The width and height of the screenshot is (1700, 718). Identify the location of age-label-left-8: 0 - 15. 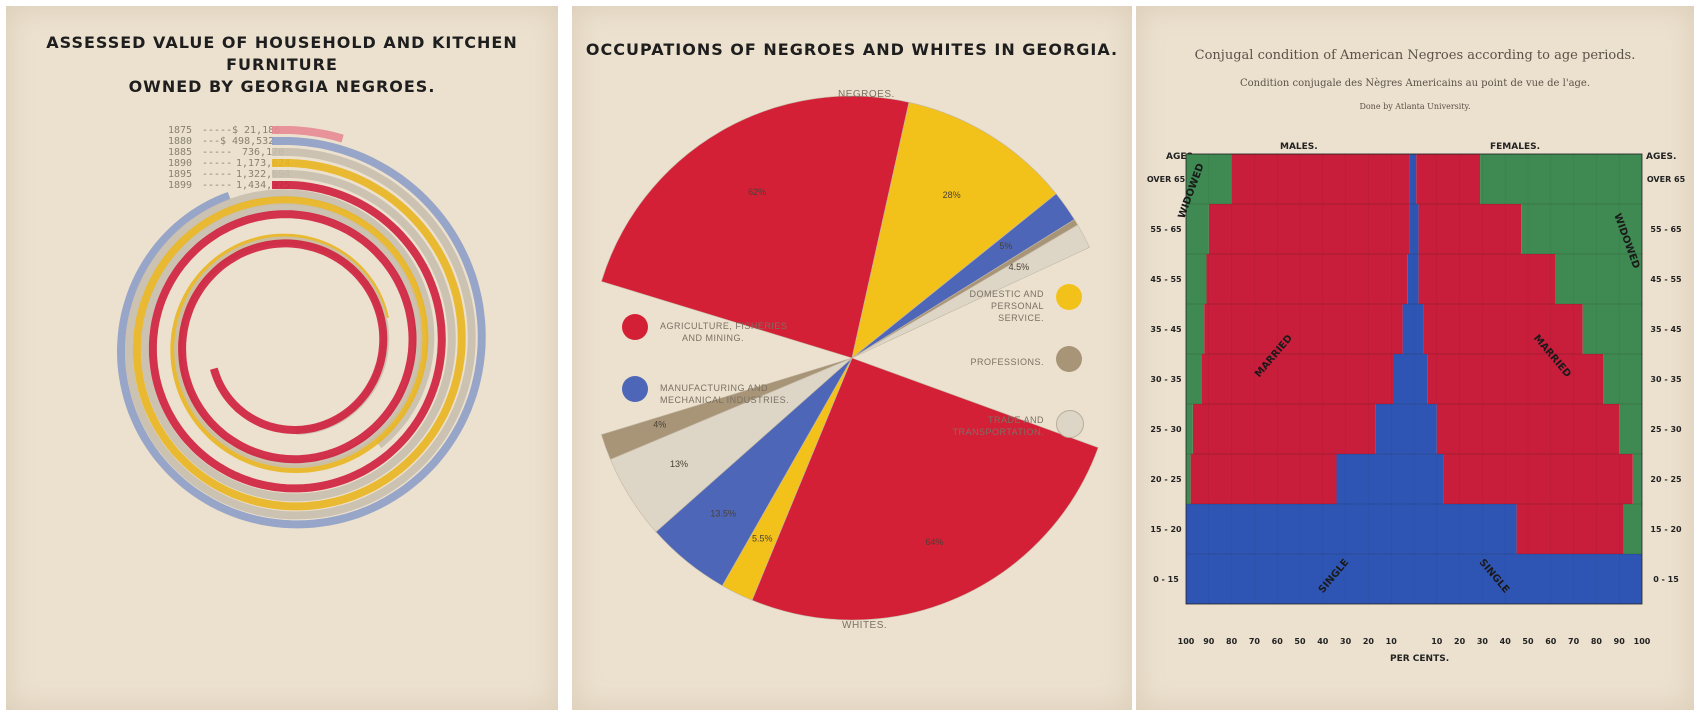
(1166, 579).